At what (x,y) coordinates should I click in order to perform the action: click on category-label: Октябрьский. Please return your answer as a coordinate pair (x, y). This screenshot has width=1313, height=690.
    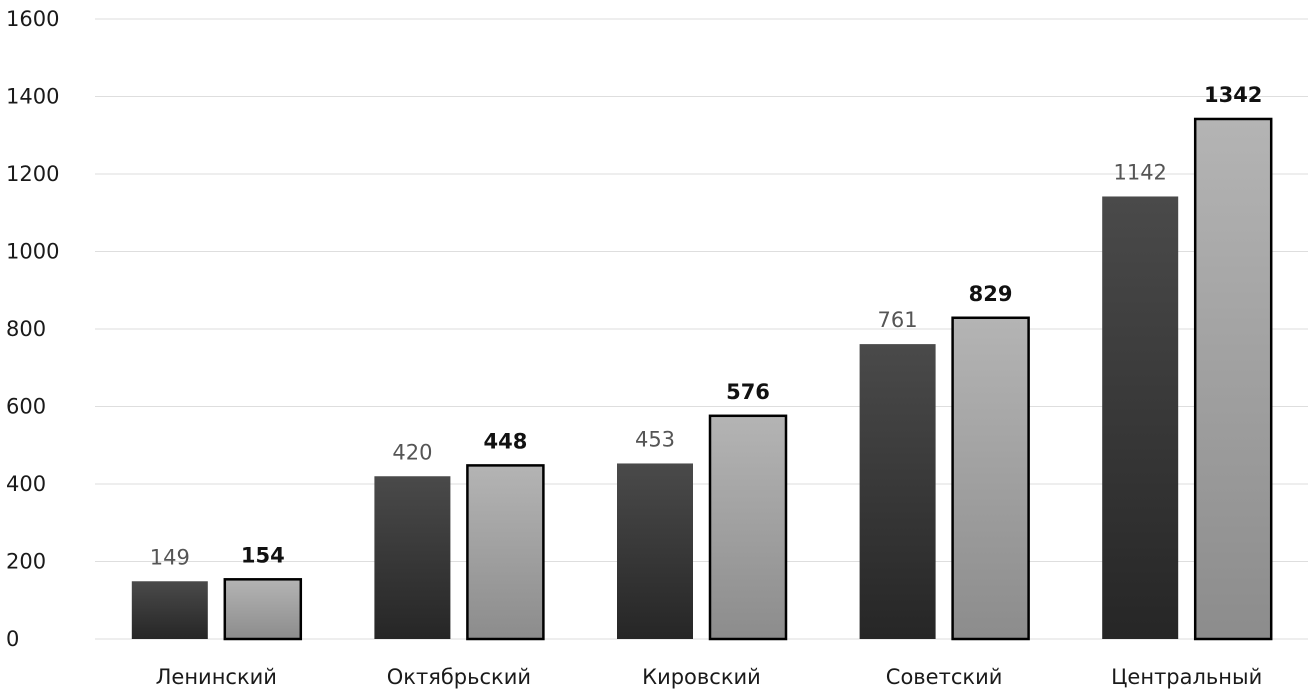
    Looking at the image, I should click on (459, 677).